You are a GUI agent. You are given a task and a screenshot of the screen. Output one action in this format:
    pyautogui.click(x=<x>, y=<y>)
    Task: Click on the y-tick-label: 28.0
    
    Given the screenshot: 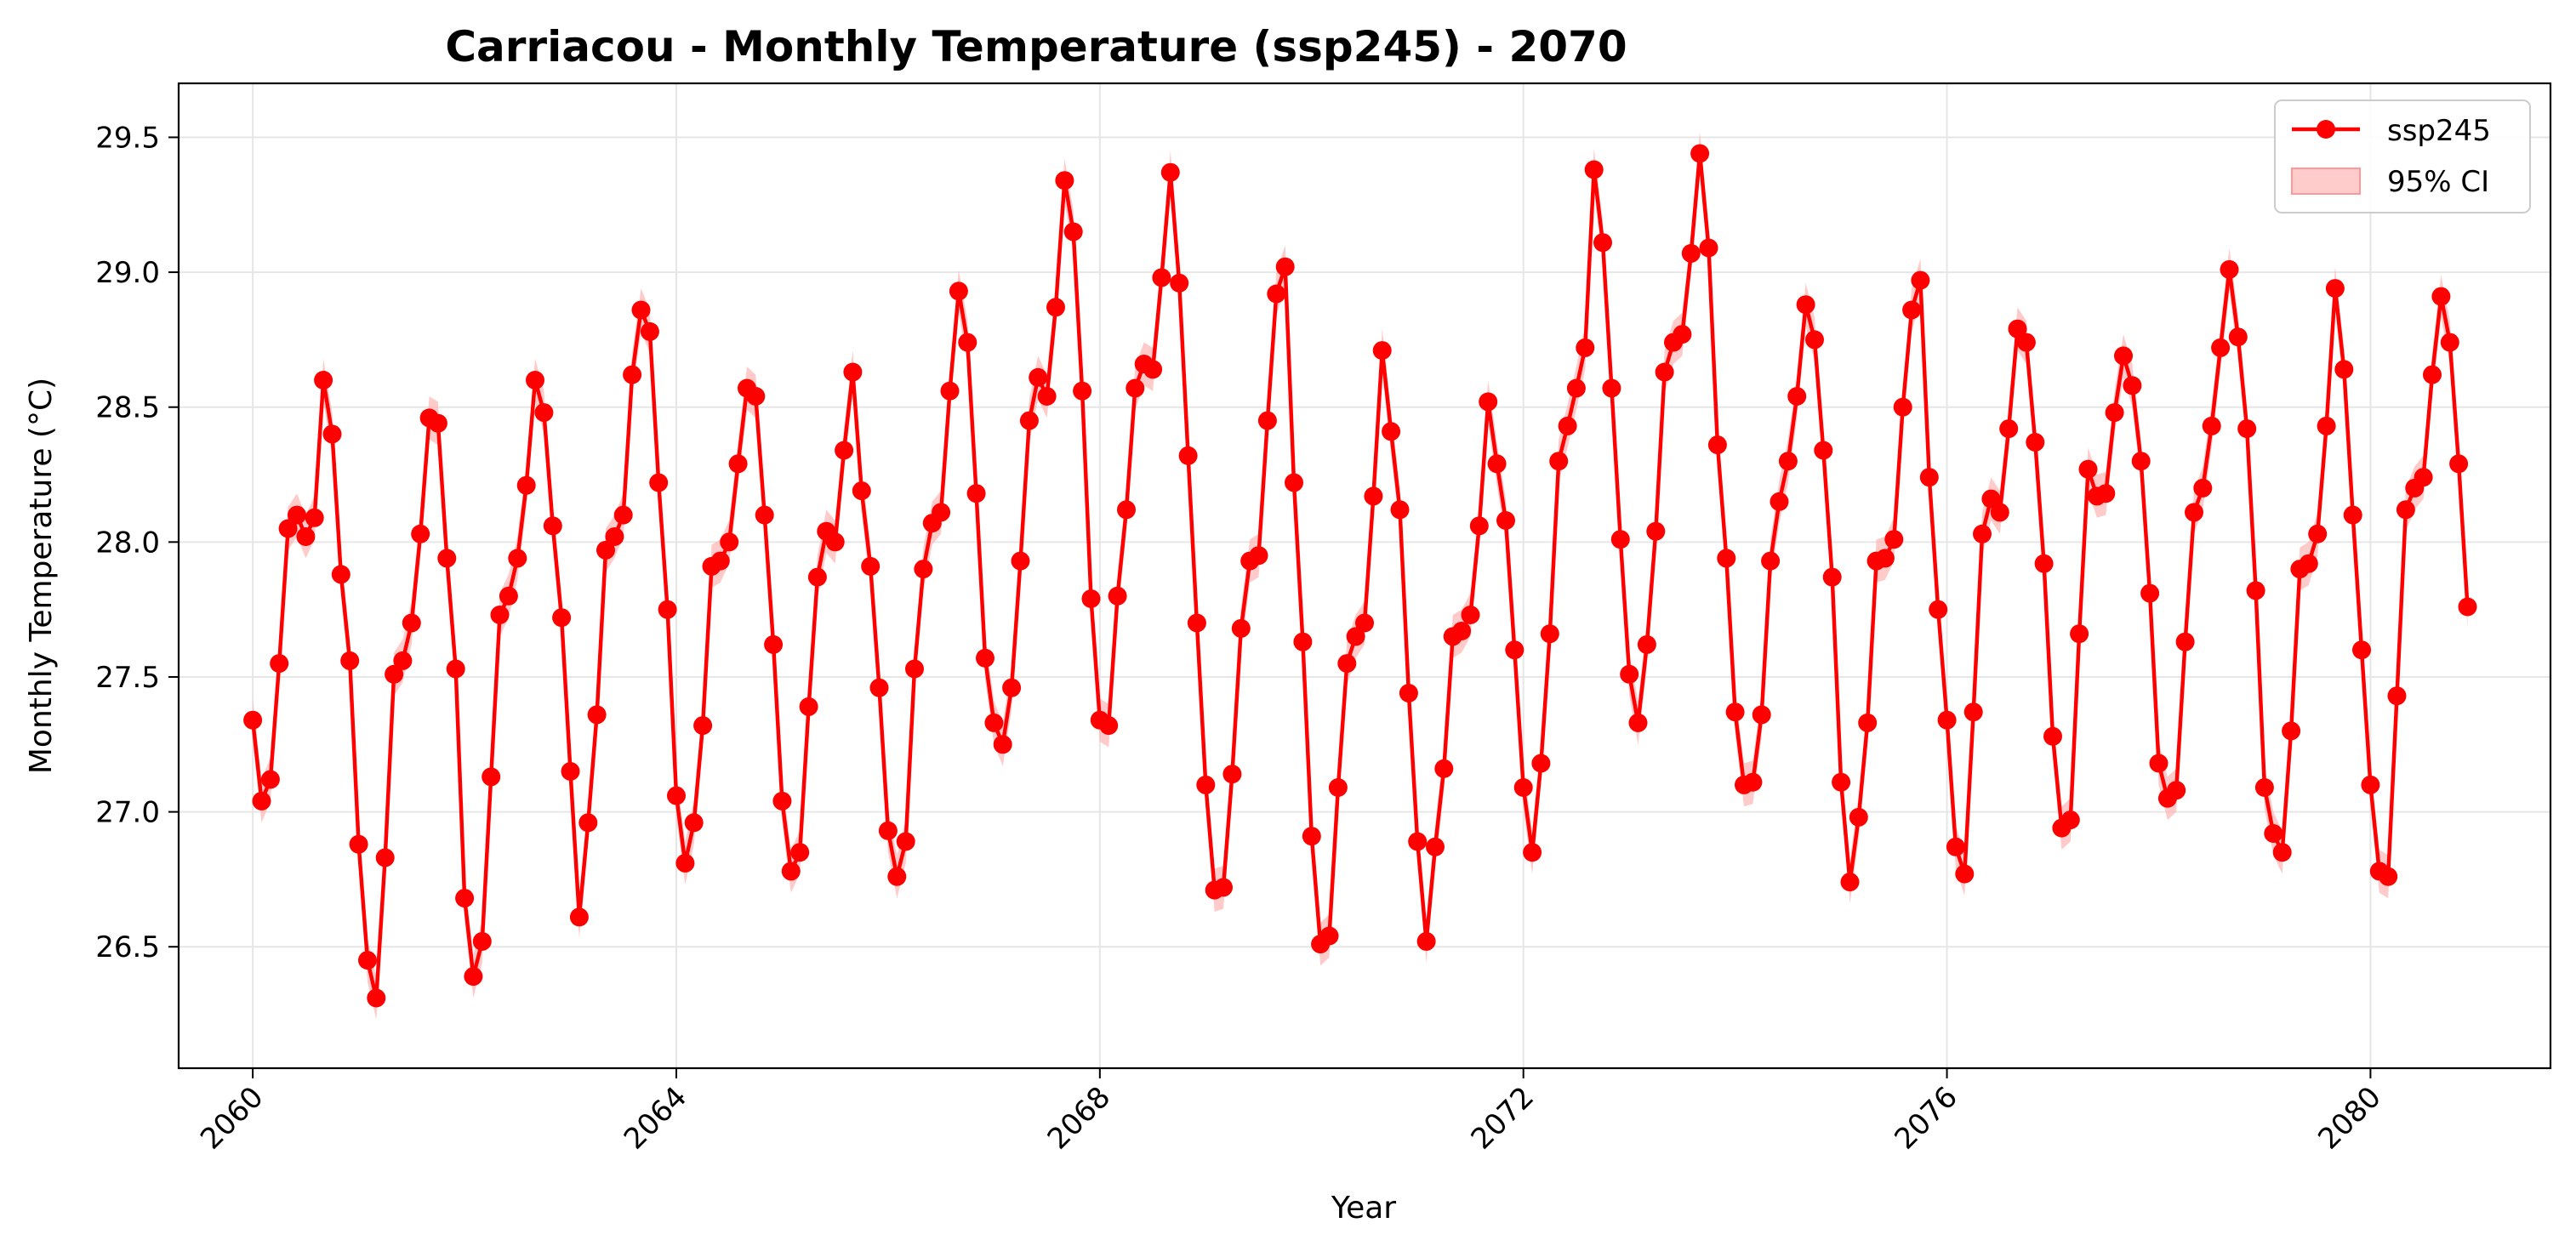 What is the action you would take?
    pyautogui.click(x=128, y=543)
    